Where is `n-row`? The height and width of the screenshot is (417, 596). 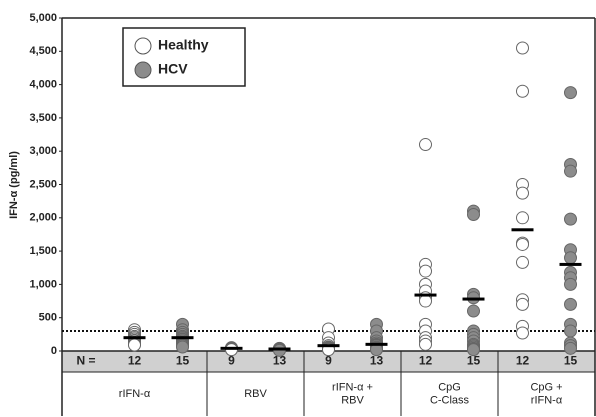
n-row is located at coordinates (328, 361).